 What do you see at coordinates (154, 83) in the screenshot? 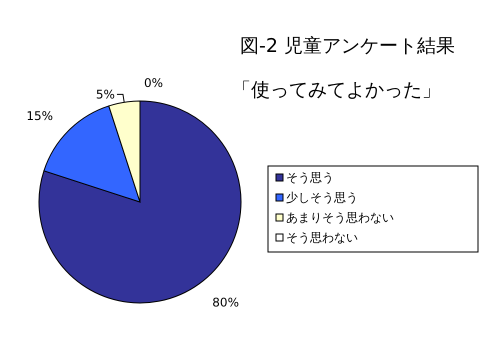
I see `text: 0%` at bounding box center [154, 83].